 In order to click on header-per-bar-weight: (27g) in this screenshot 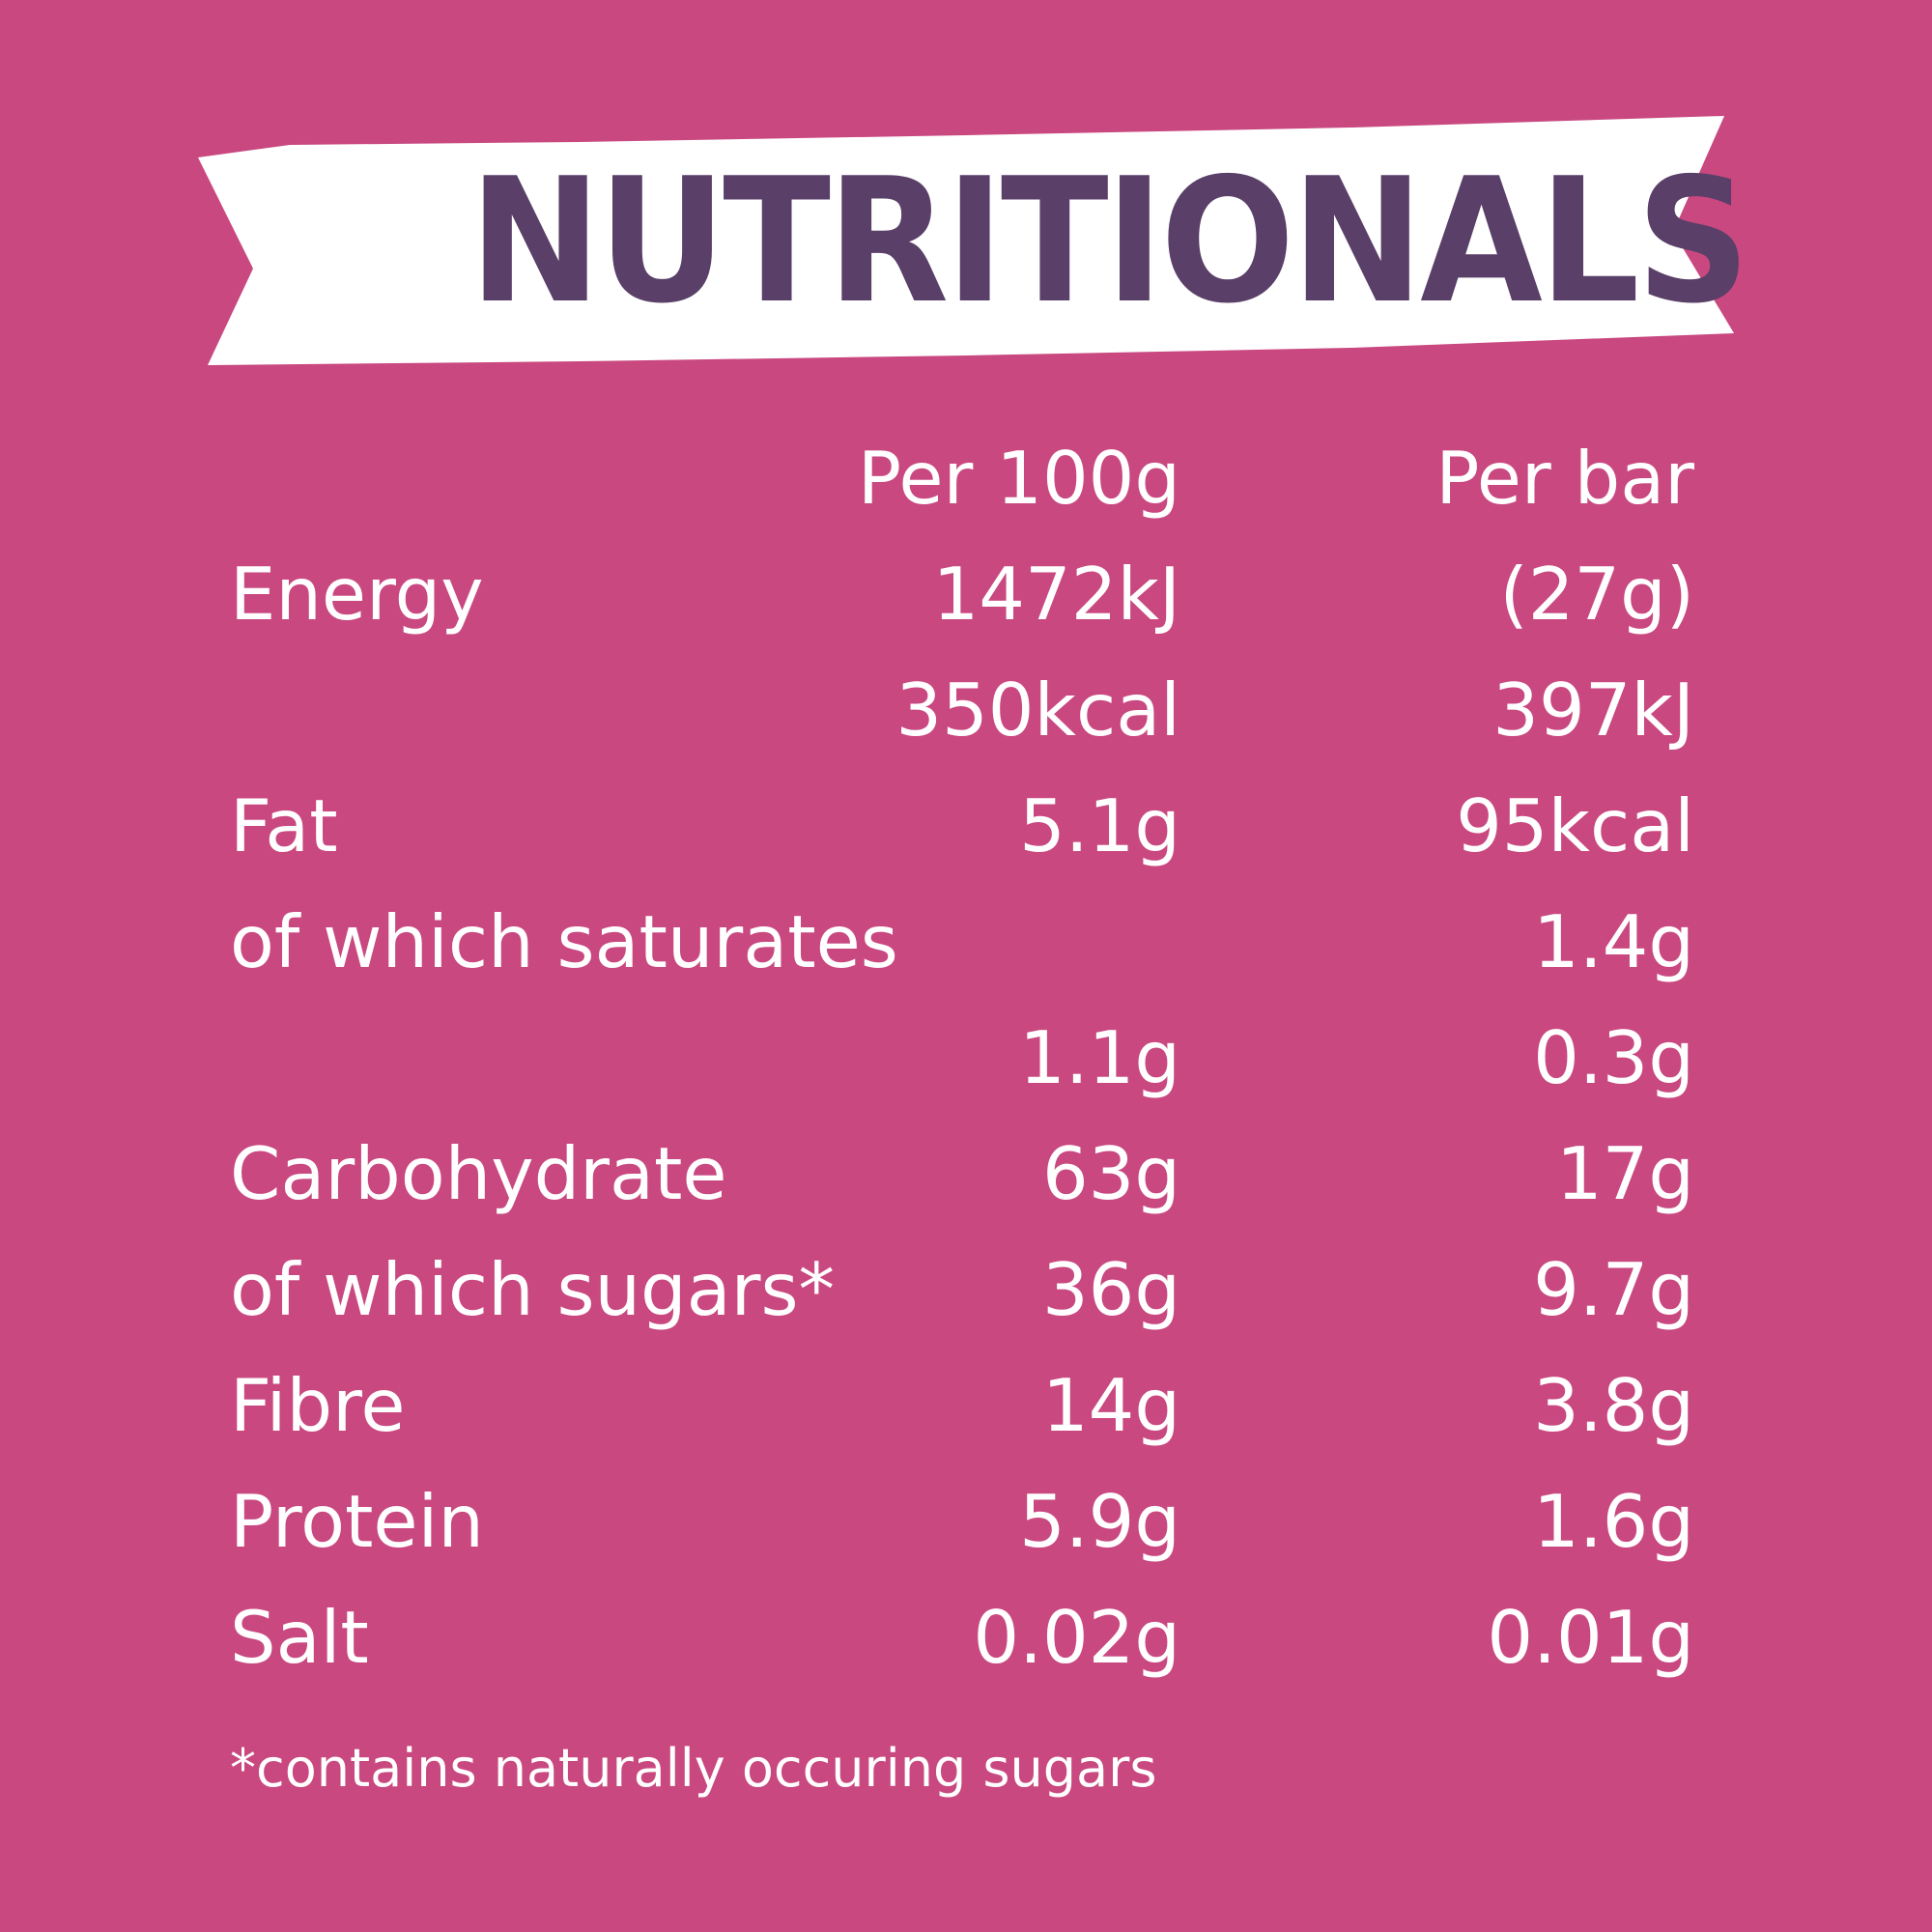, I will do `click(1596, 594)`.